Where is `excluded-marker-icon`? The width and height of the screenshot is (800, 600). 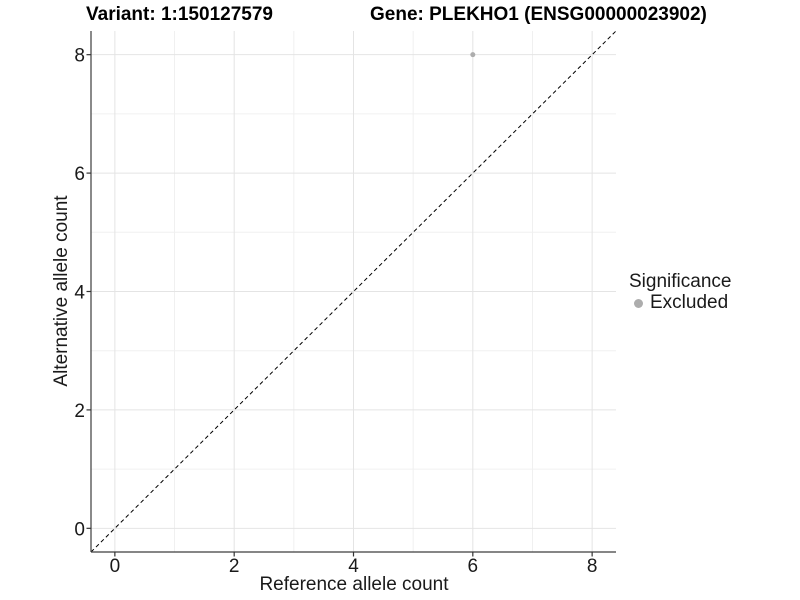
excluded-marker-icon is located at coordinates (638, 303).